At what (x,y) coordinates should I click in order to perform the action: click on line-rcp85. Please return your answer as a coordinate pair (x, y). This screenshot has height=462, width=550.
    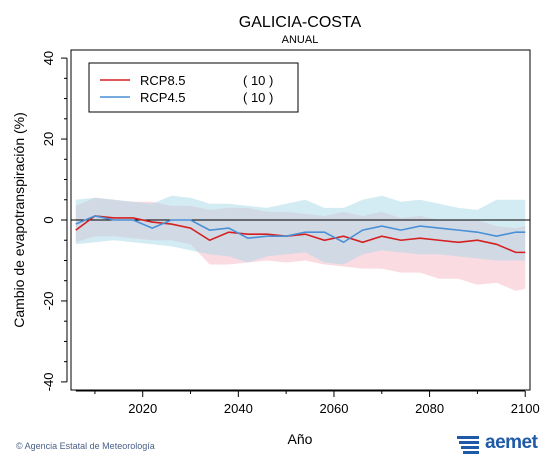
    Looking at the image, I should click on (300, 234).